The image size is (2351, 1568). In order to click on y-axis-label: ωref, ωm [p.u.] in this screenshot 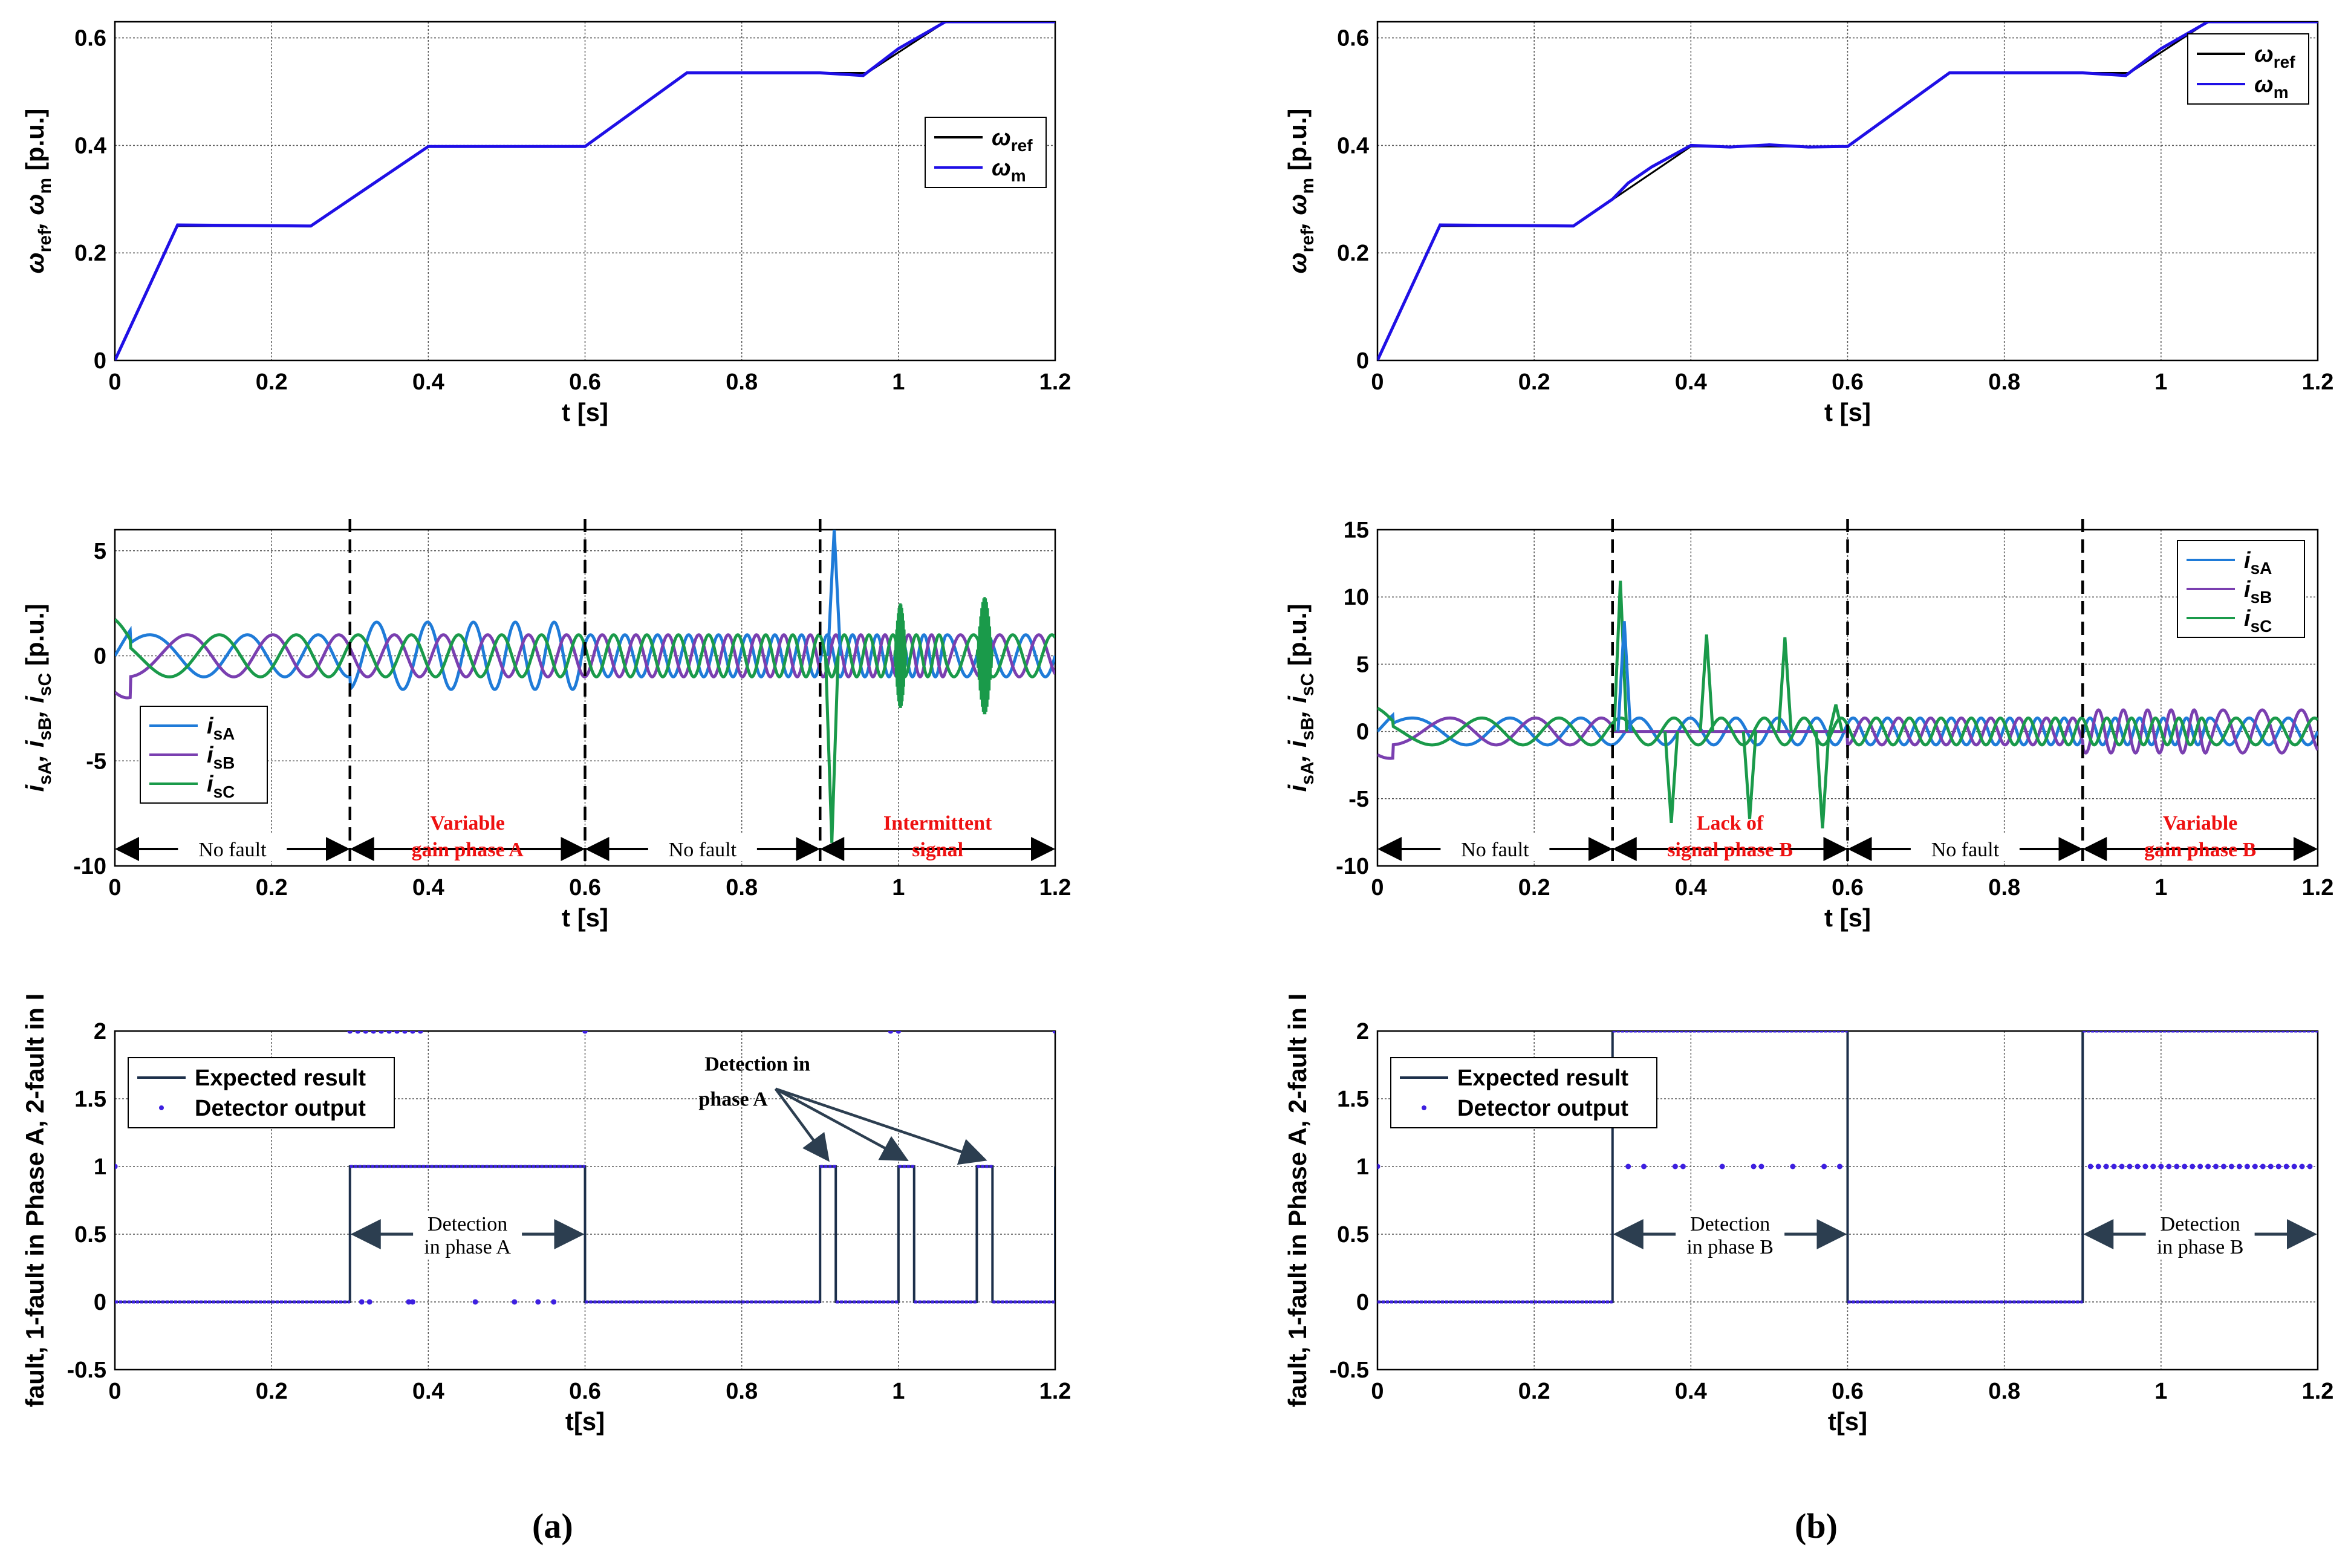, I will do `click(38, 192)`.